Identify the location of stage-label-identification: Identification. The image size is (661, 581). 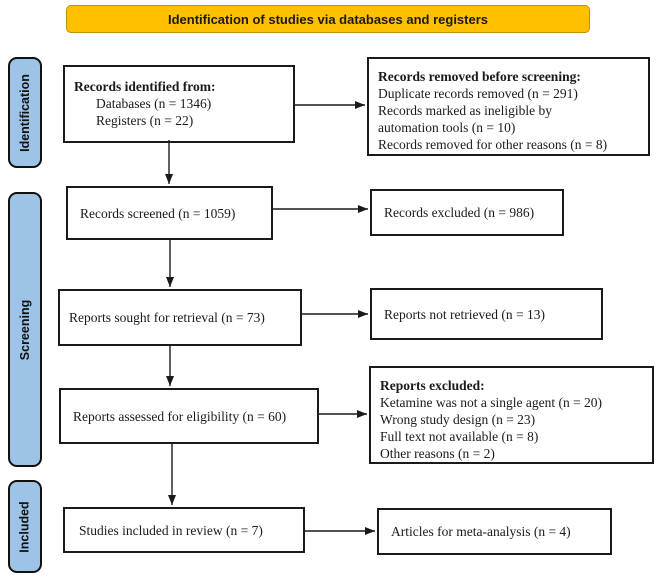
(25, 112).